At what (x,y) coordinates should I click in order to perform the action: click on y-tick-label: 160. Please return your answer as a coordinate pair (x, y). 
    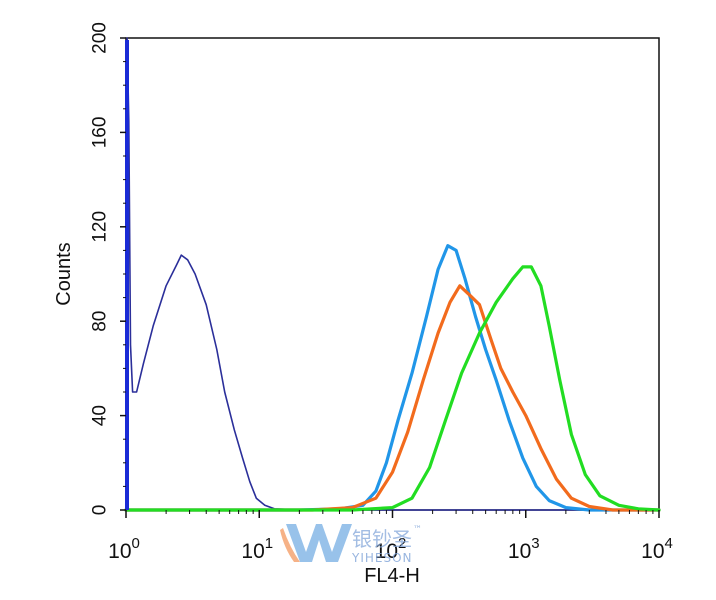
    Looking at the image, I should click on (100, 133).